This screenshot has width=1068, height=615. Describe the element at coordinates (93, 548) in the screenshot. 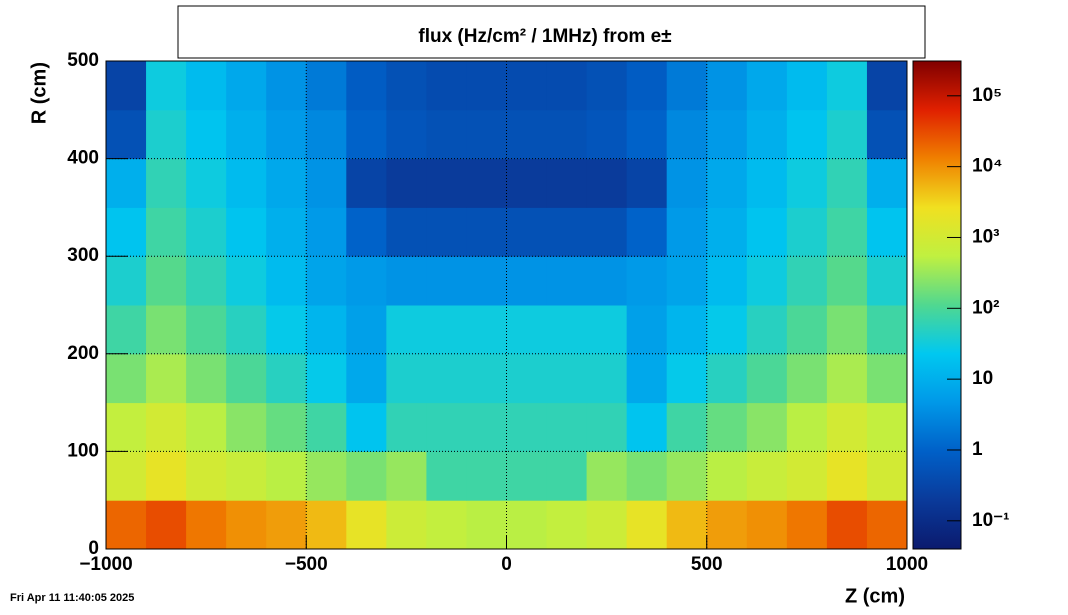

I see `y-tick-label: 0` at that location.